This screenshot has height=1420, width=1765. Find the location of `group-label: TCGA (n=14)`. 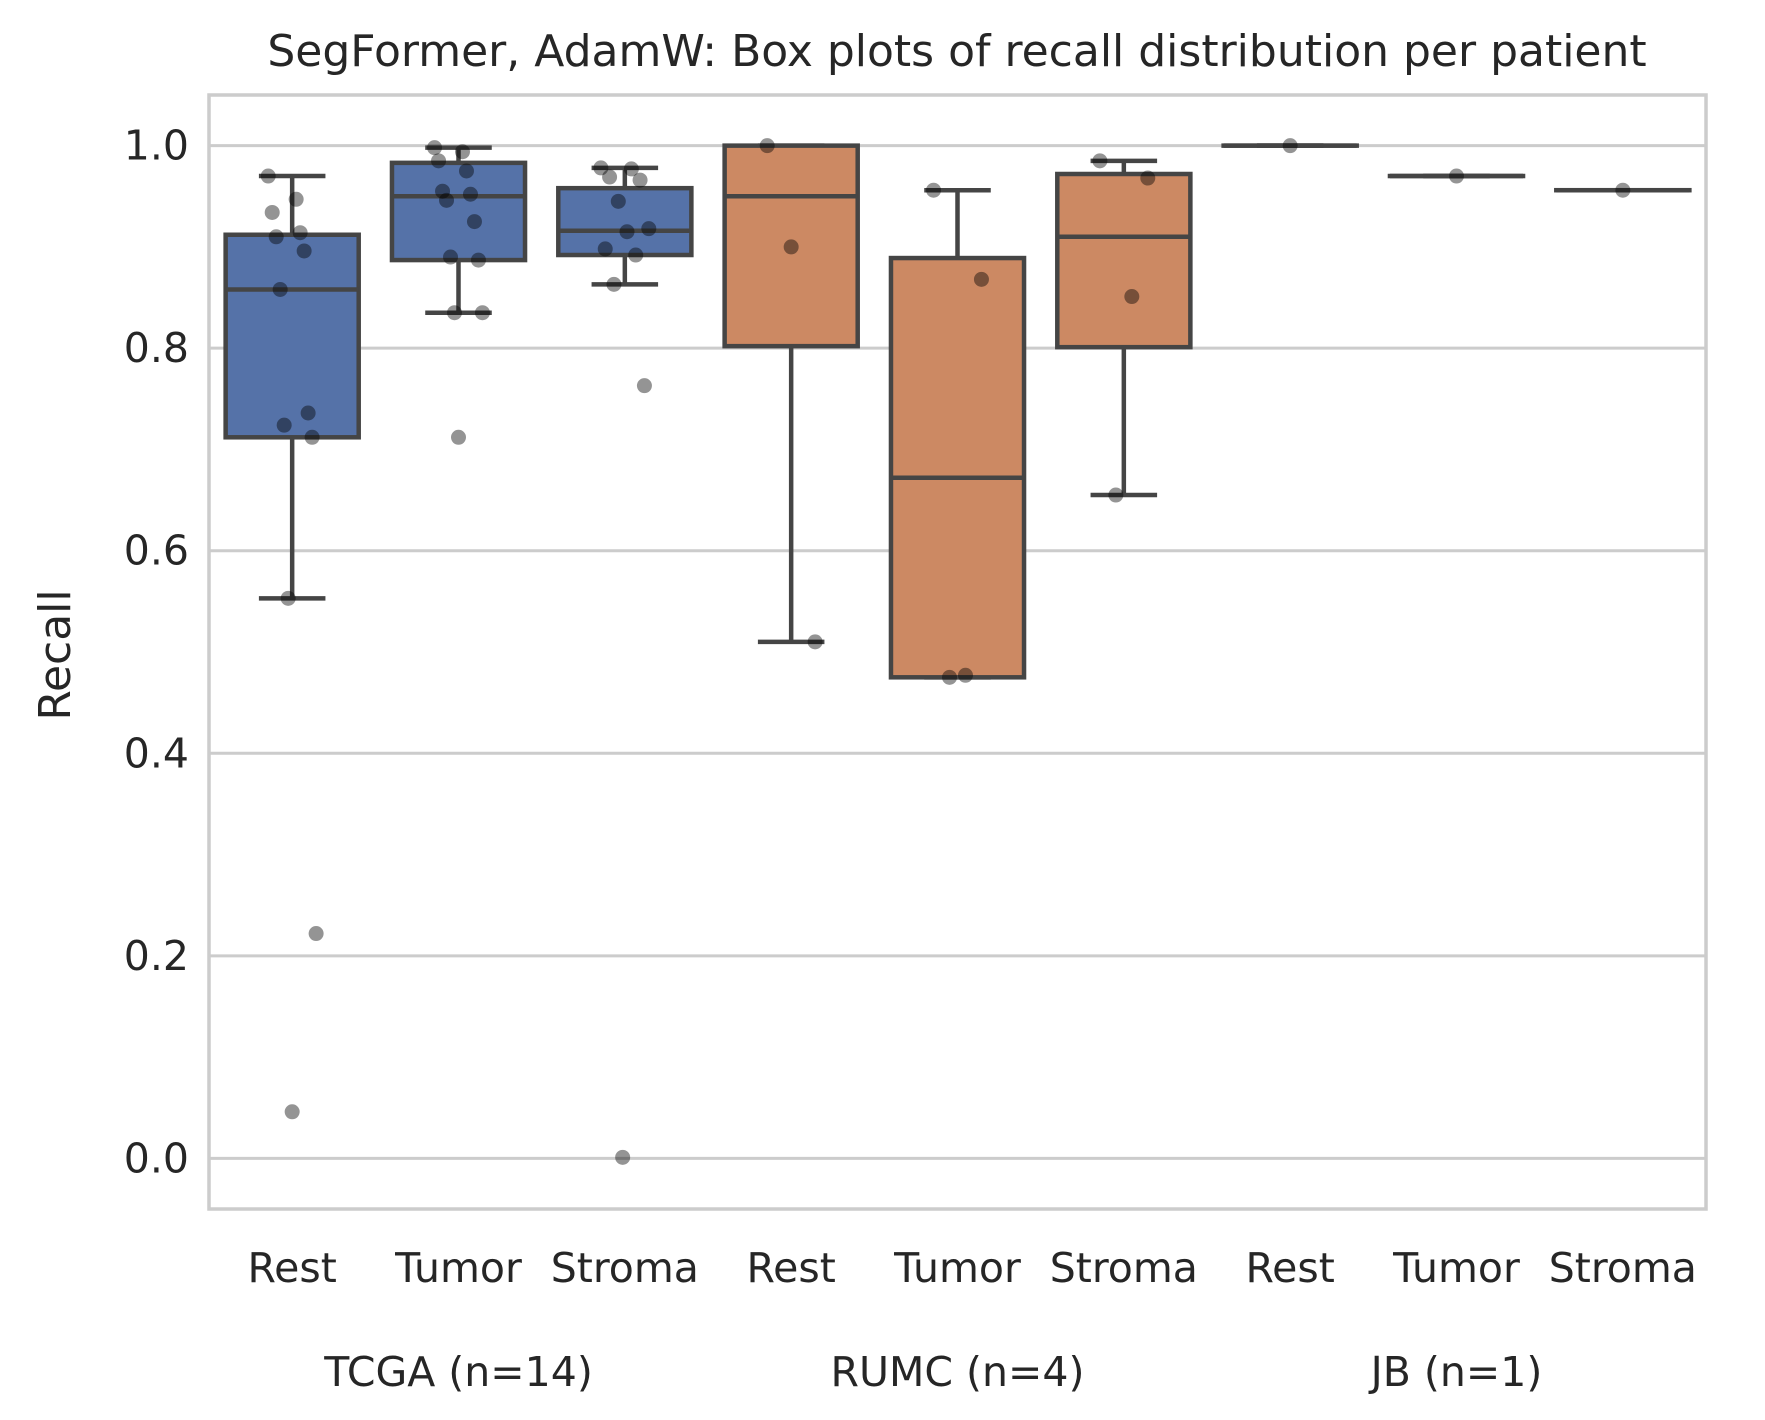

group-label: TCGA (n=14) is located at coordinates (458, 1372).